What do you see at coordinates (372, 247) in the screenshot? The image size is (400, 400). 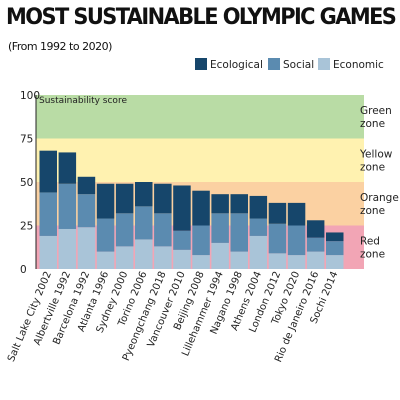 I see `zone-label-red: Red zone` at bounding box center [372, 247].